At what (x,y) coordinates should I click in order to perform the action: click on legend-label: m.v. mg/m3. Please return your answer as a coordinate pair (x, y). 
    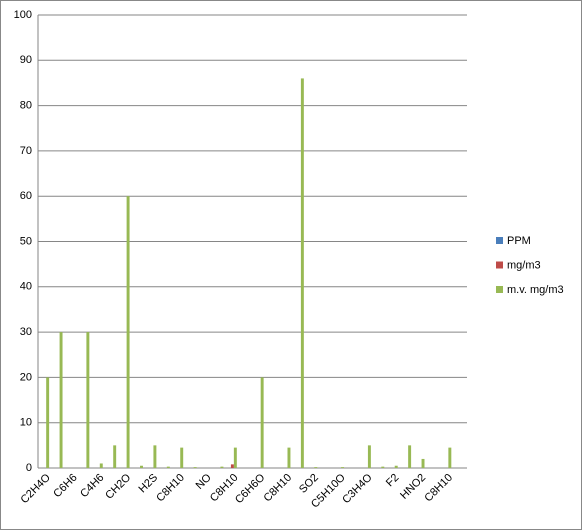
    Looking at the image, I should click on (535, 290).